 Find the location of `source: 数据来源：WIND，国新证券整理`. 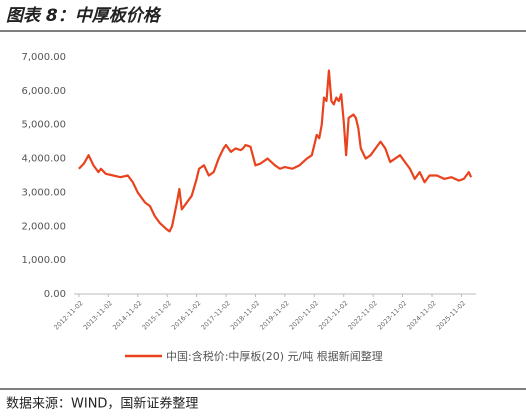

source: 数据来源：WIND，国新证券整理 is located at coordinates (102, 404).